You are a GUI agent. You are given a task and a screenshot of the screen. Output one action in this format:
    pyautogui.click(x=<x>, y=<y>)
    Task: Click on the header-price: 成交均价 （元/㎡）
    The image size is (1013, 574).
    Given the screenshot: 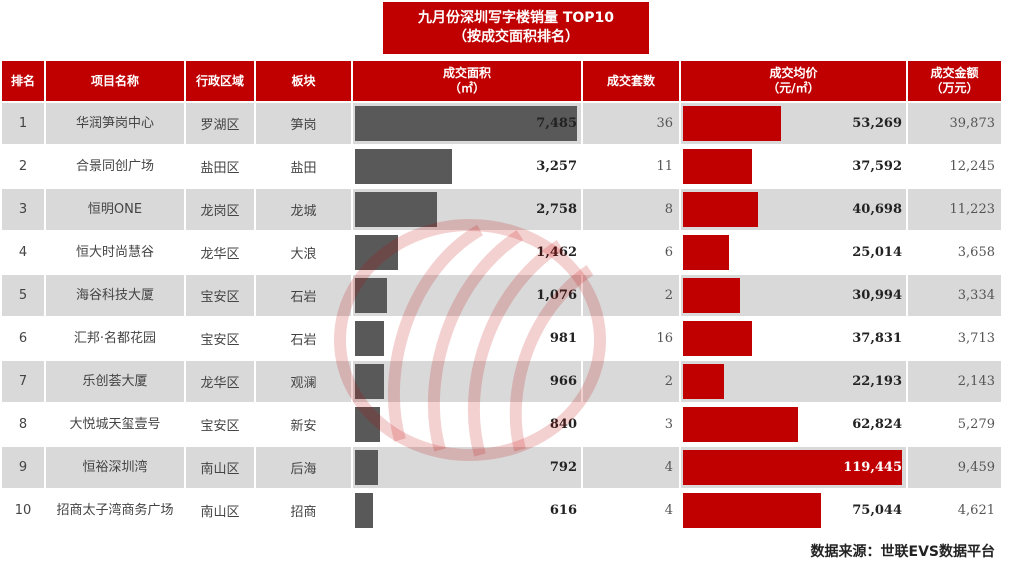 What is the action you would take?
    pyautogui.click(x=794, y=82)
    